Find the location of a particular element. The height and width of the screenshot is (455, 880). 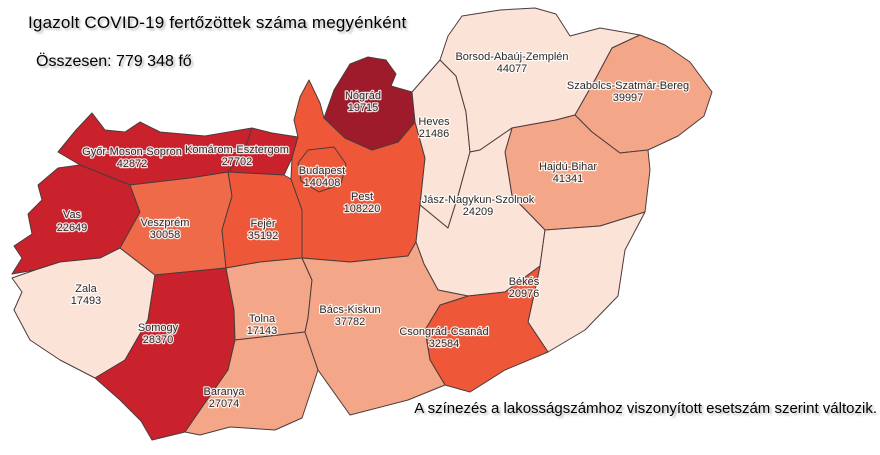

label-heves-name: Heves is located at coordinates (434, 122).